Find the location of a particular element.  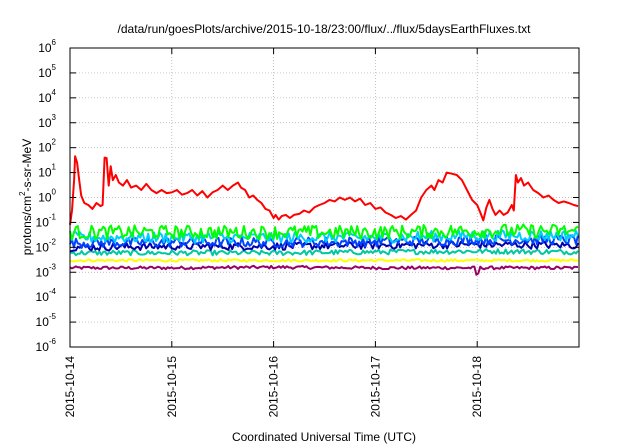

y-tick-label: 10² is located at coordinates (47, 146).